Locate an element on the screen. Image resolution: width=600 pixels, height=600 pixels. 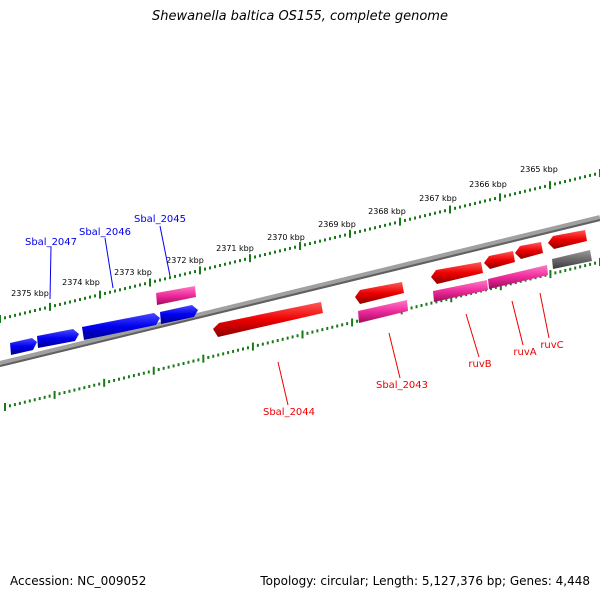
gene-ruvC is located at coordinates (529, 250).